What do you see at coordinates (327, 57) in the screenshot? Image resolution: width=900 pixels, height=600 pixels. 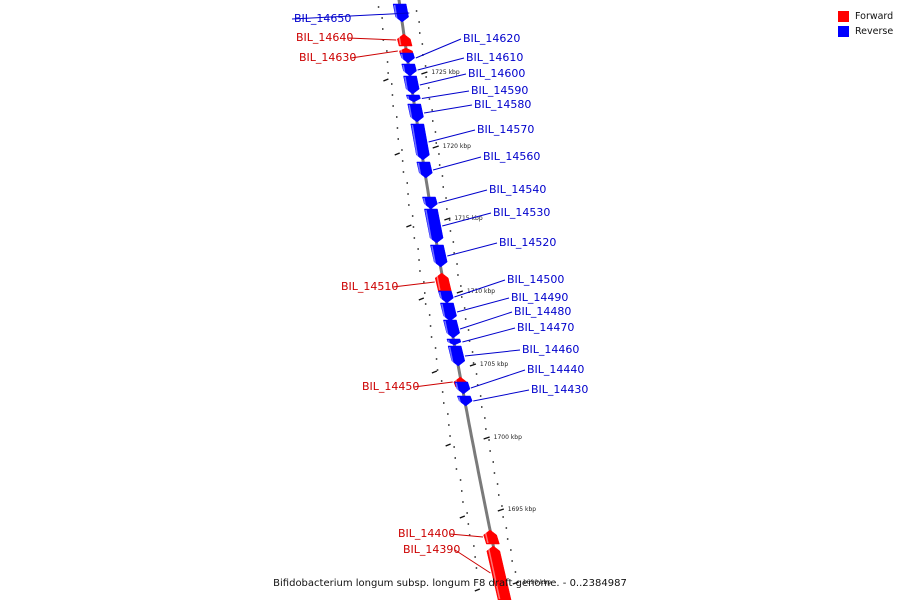 I see `gene-label: BIL_14630` at bounding box center [327, 57].